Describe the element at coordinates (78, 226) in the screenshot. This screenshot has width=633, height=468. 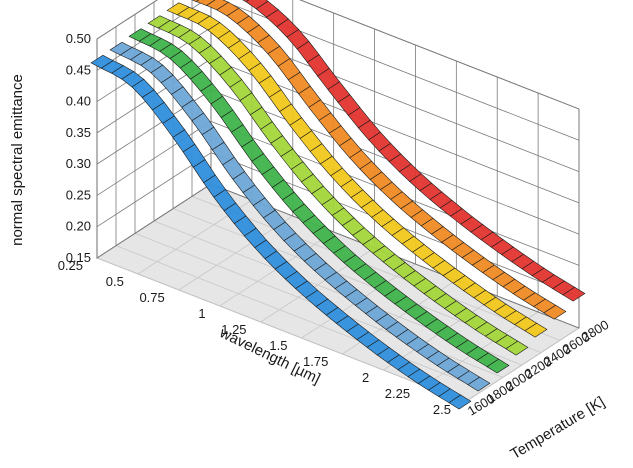
I see `z-tick-label: 0.20` at that location.